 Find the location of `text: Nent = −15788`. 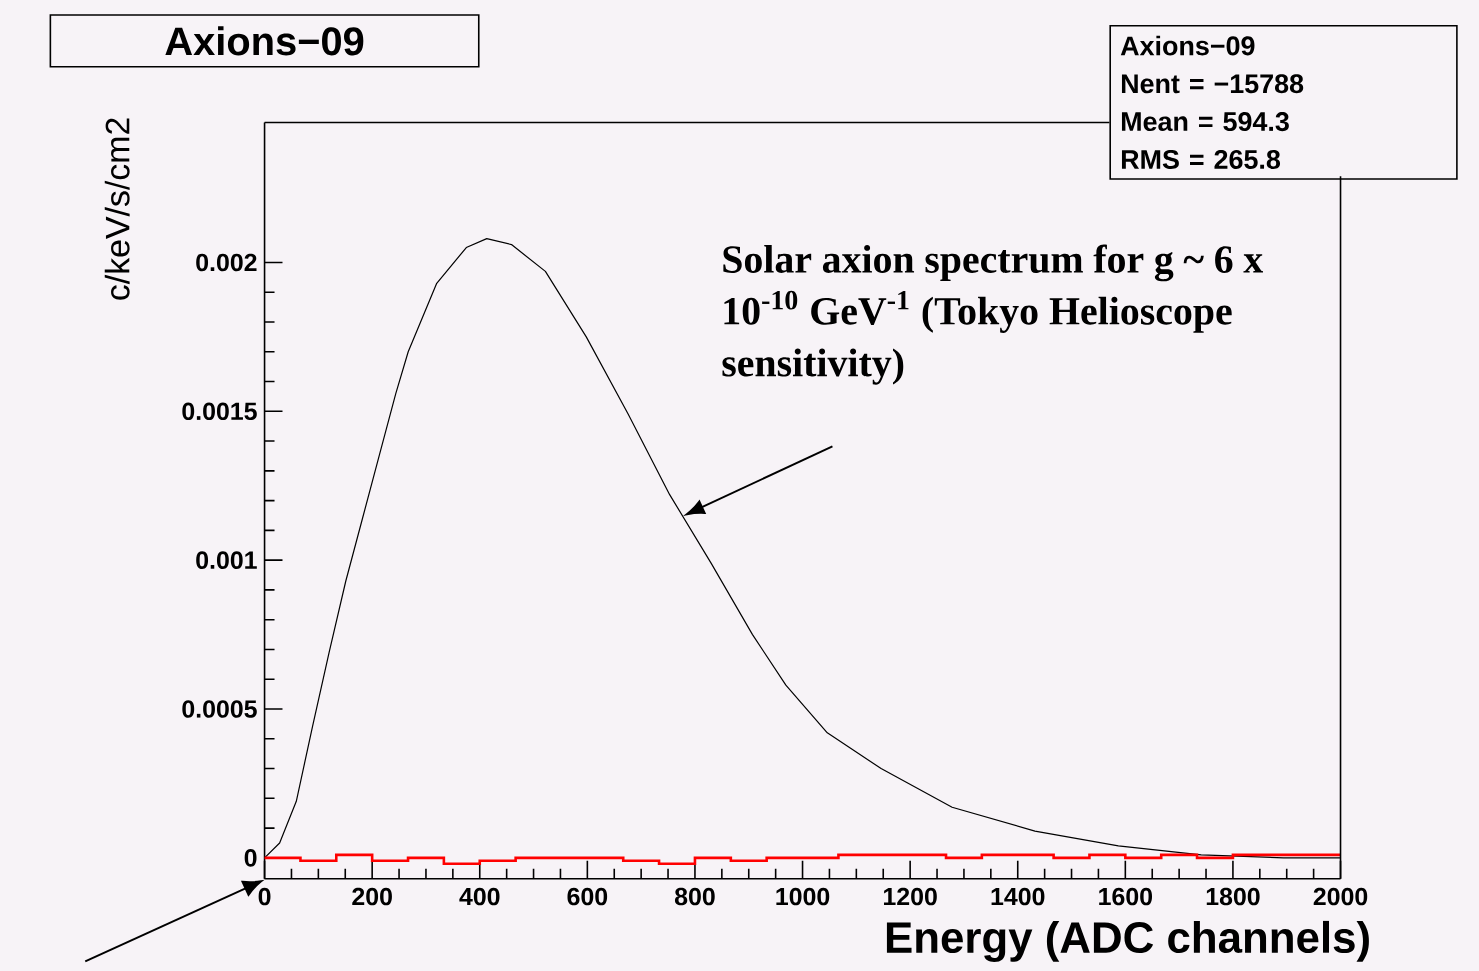

text: Nent = −15788 is located at coordinates (1212, 84).